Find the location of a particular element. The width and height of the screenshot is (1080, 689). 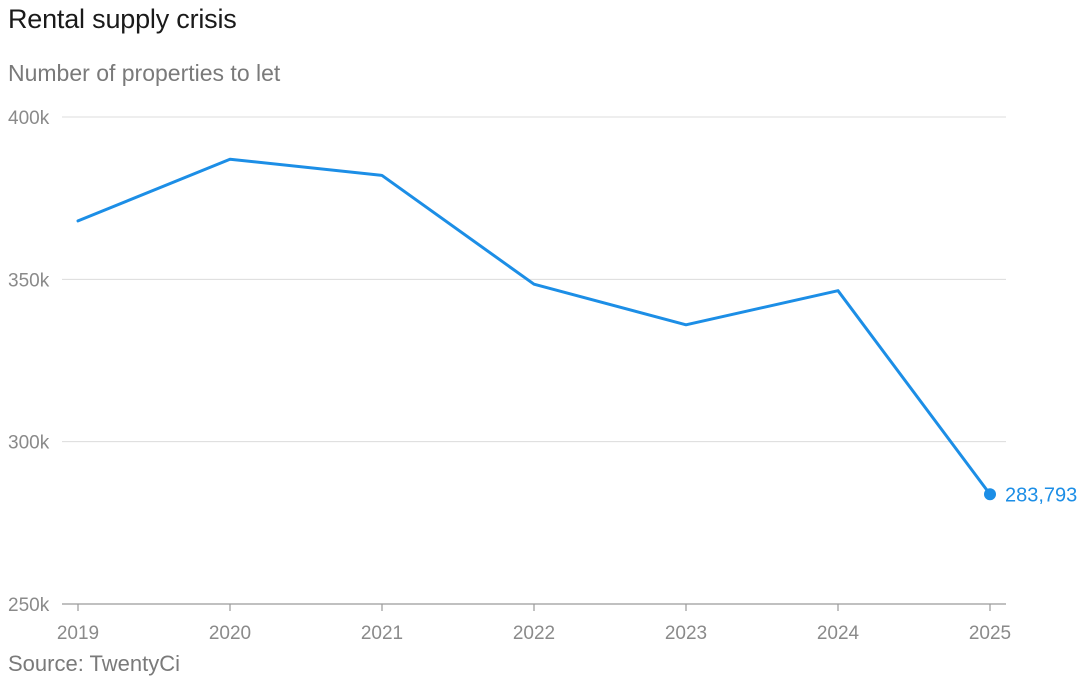

y-tick-label: 350k is located at coordinates (29, 280).